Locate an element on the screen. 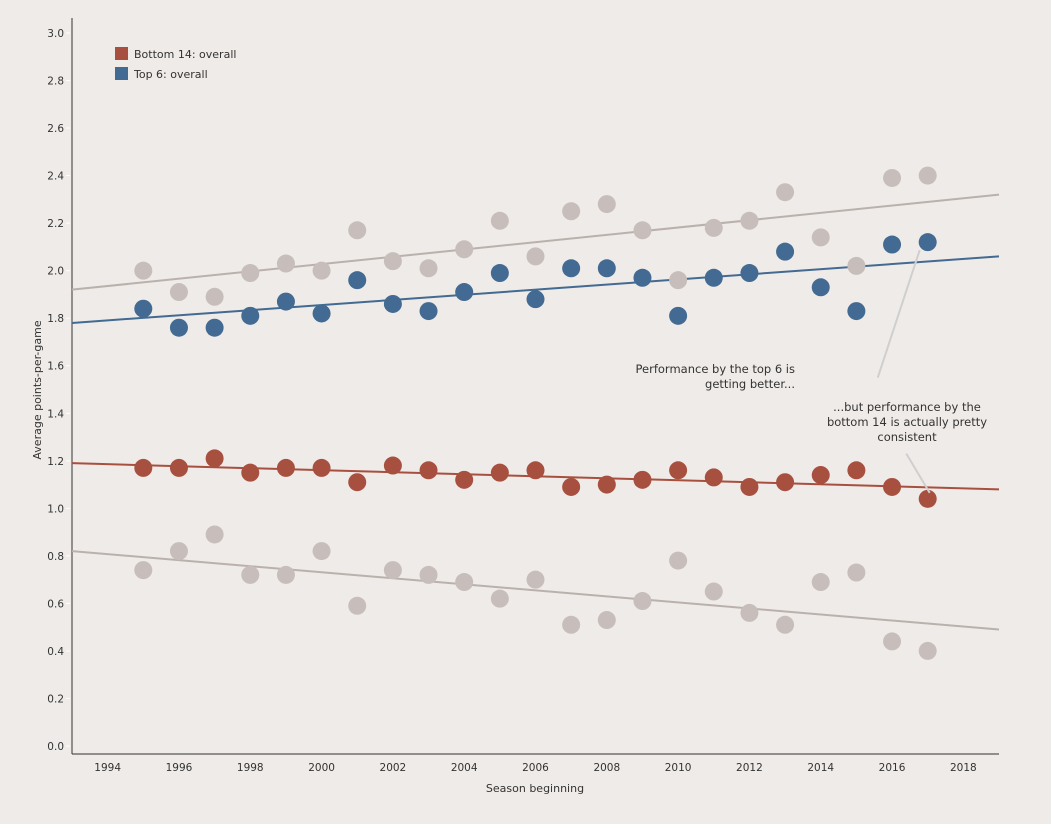  y-tick-label: 3.0 is located at coordinates (55, 34).